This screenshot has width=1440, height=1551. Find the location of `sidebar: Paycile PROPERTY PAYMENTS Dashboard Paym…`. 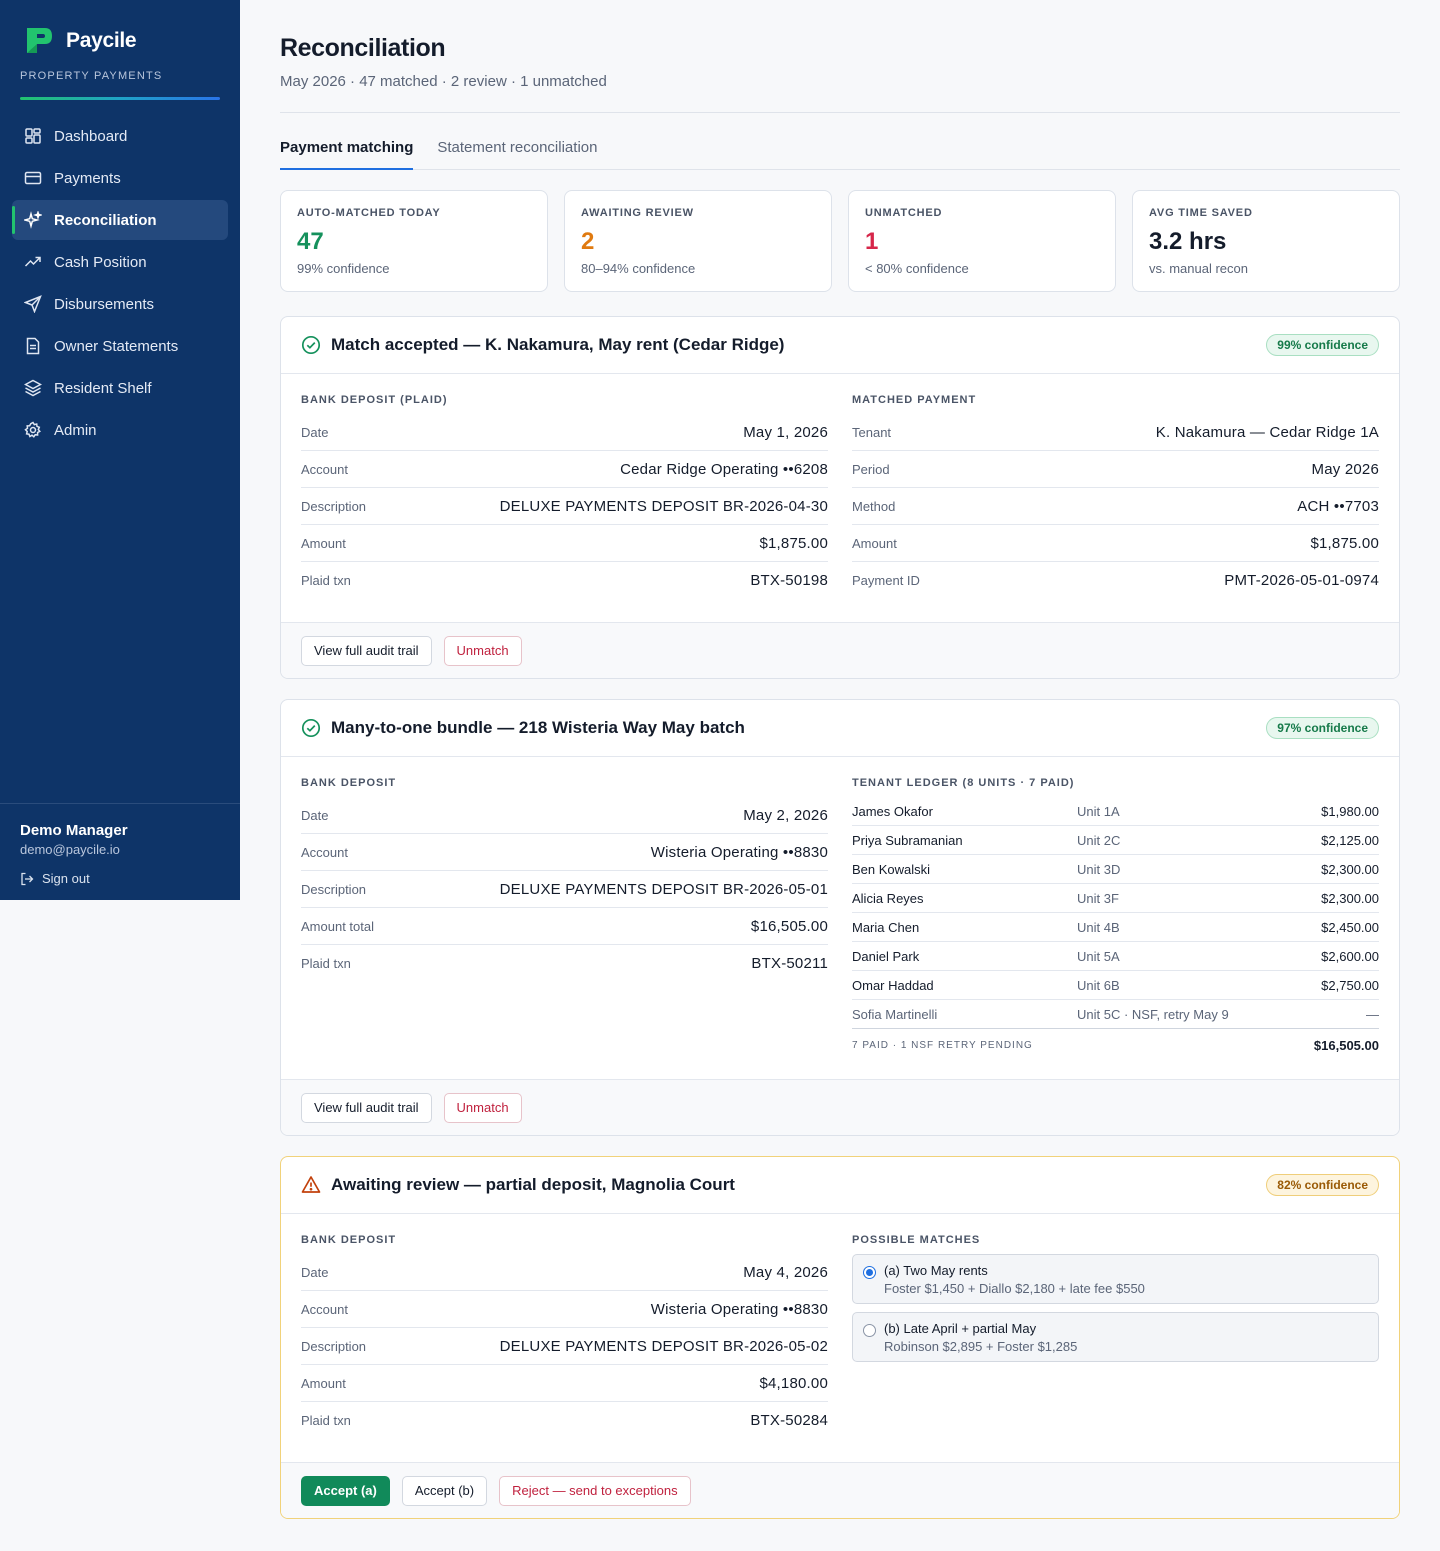

sidebar: Paycile PROPERTY PAYMENTS Dashboard Paym… is located at coordinates (120, 450).